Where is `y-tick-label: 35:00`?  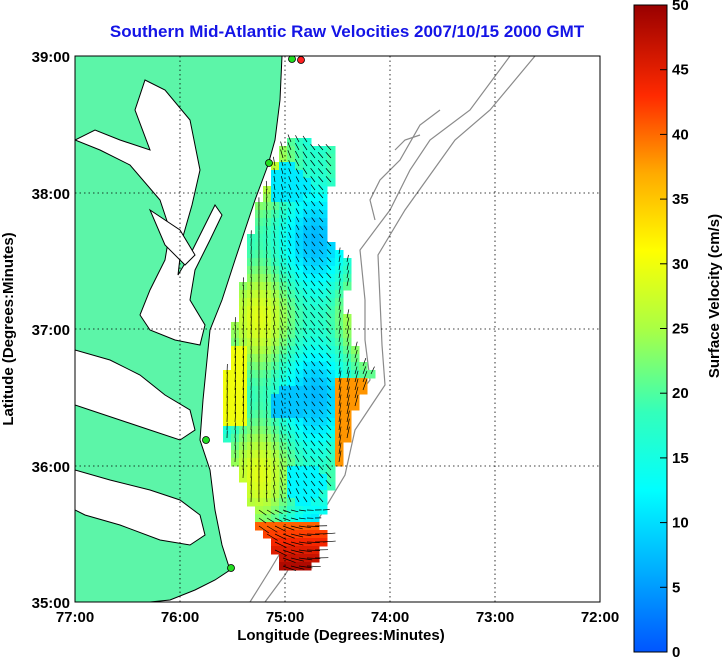
y-tick-label: 35:00 is located at coordinates (51, 603).